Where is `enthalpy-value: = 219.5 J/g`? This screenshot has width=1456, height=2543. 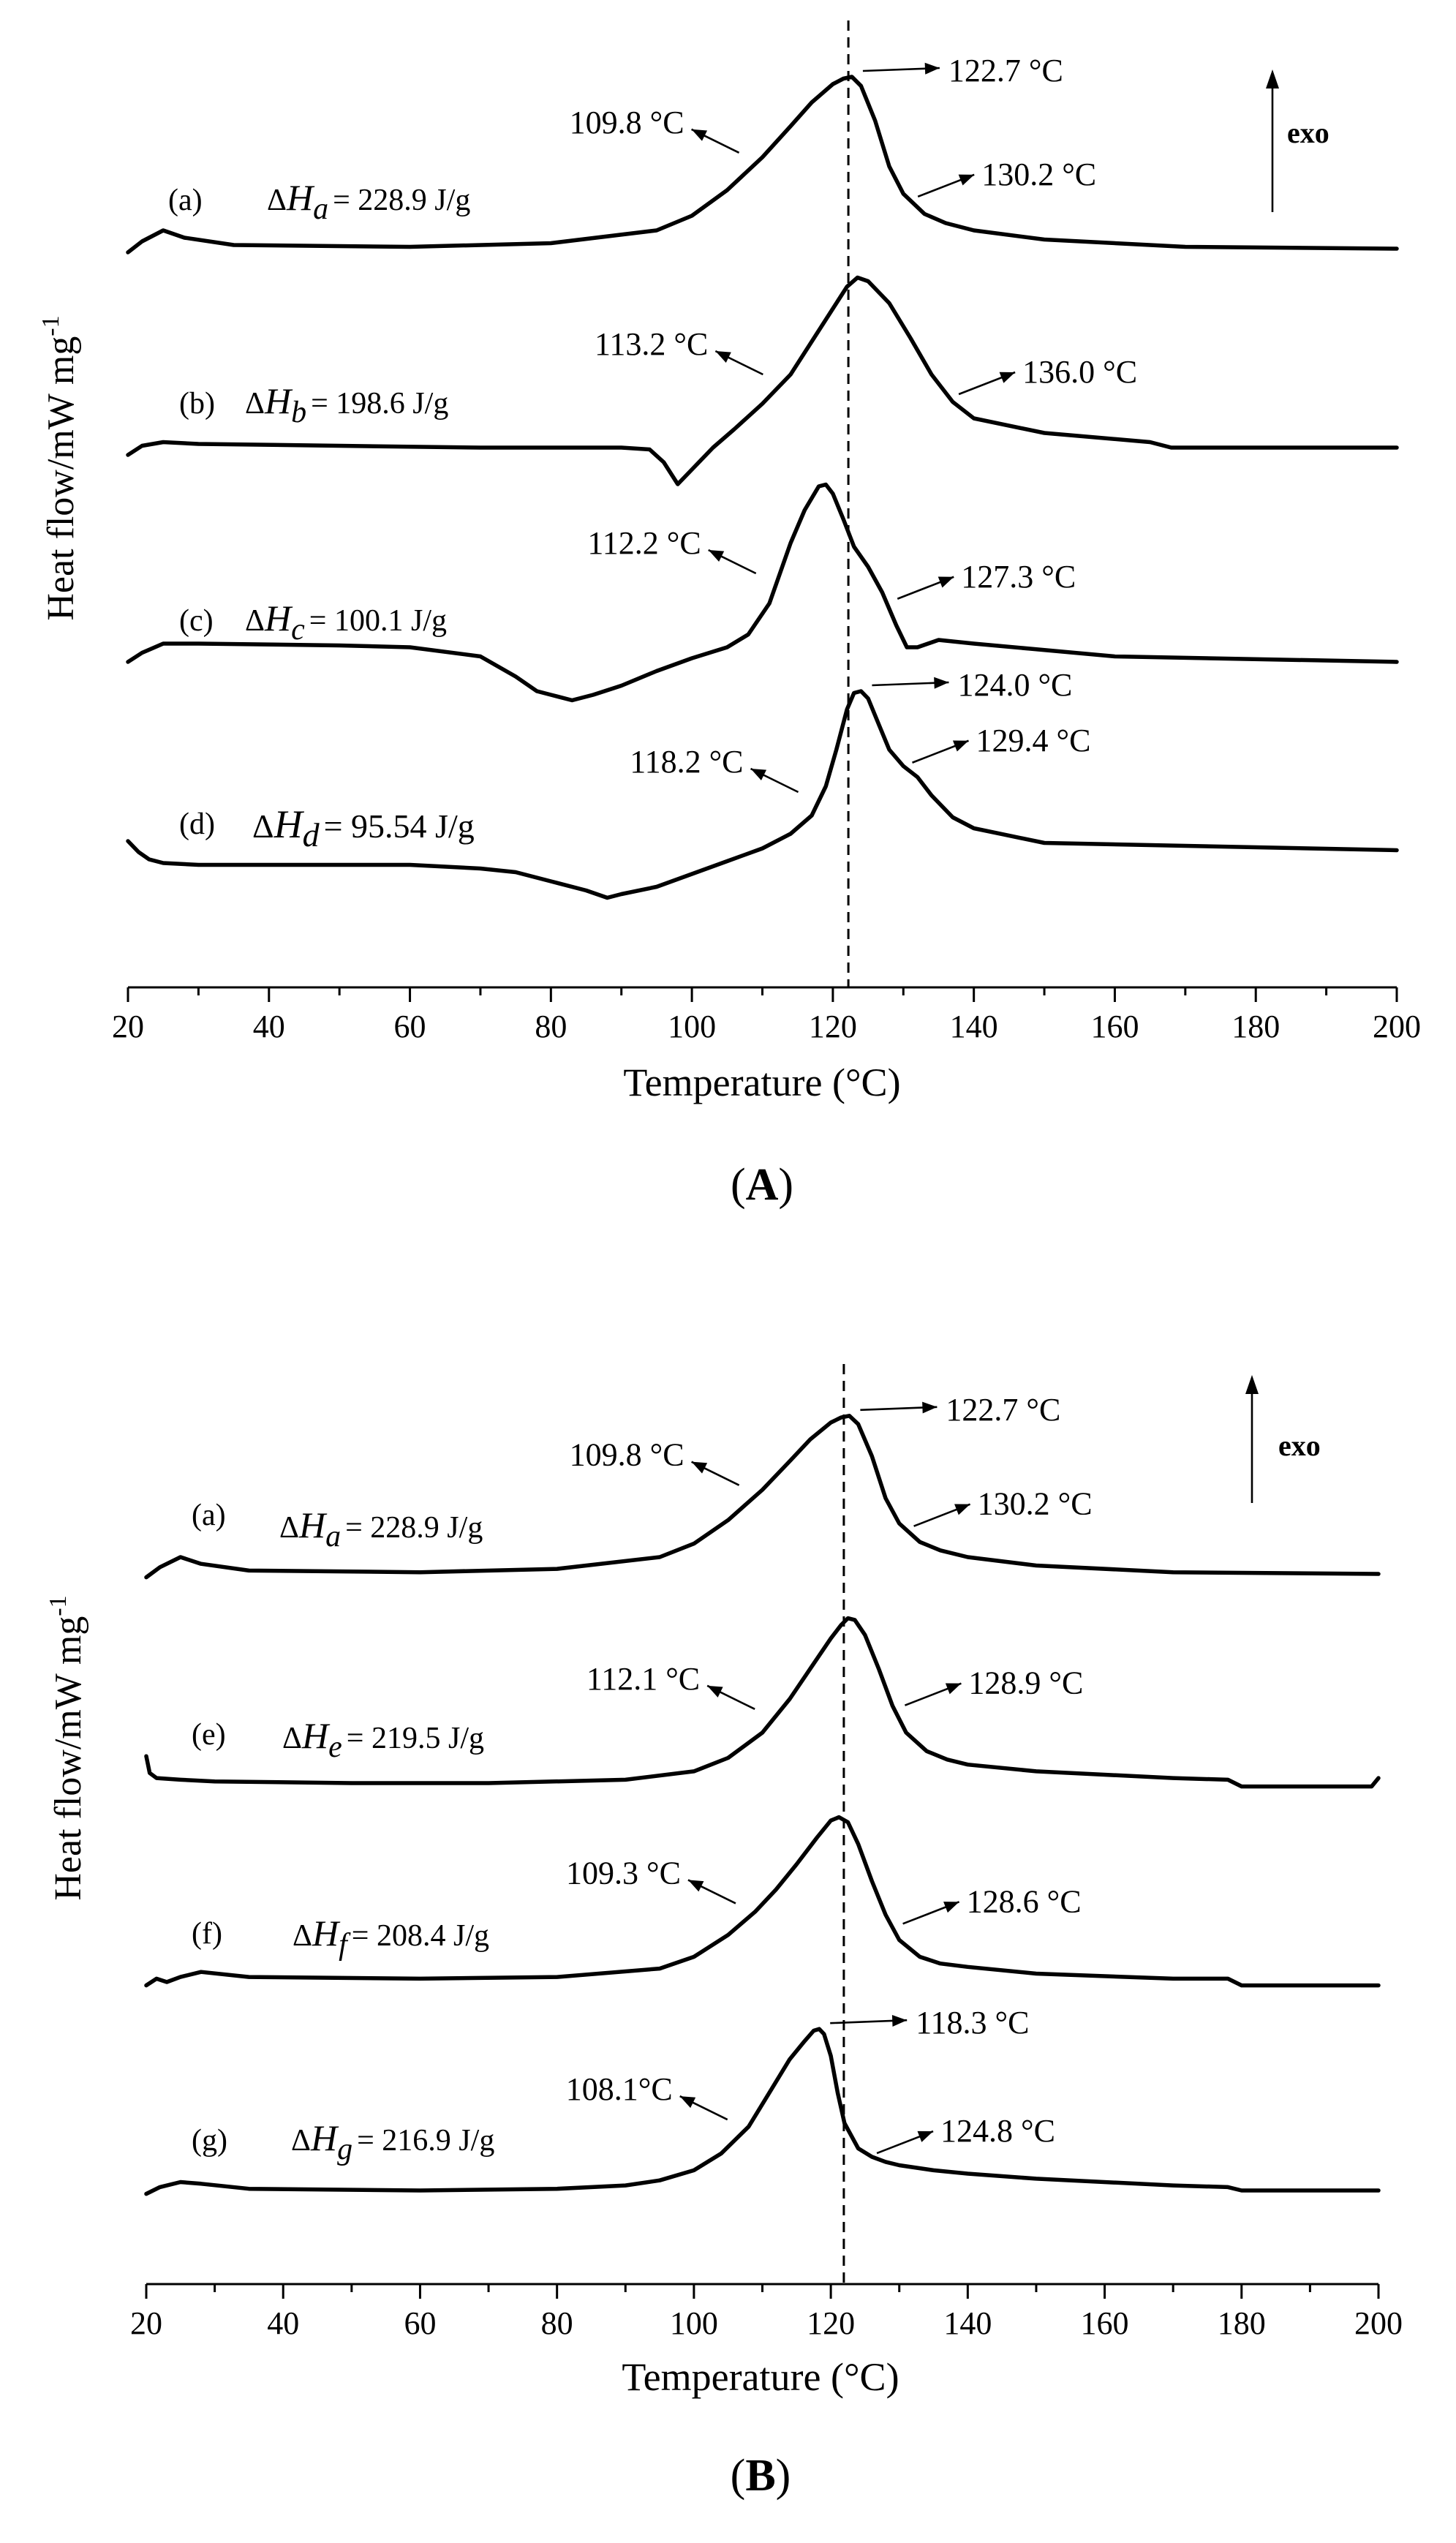 enthalpy-value: = 219.5 J/g is located at coordinates (415, 1738).